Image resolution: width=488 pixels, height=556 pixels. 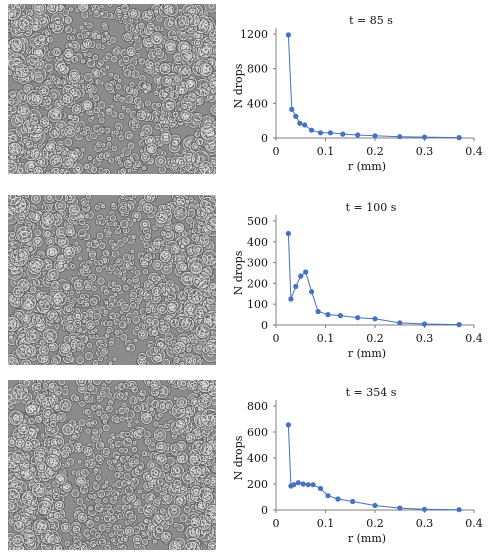 What do you see at coordinates (257, 221) in the screenshot?
I see `y-tick-label: 500` at bounding box center [257, 221].